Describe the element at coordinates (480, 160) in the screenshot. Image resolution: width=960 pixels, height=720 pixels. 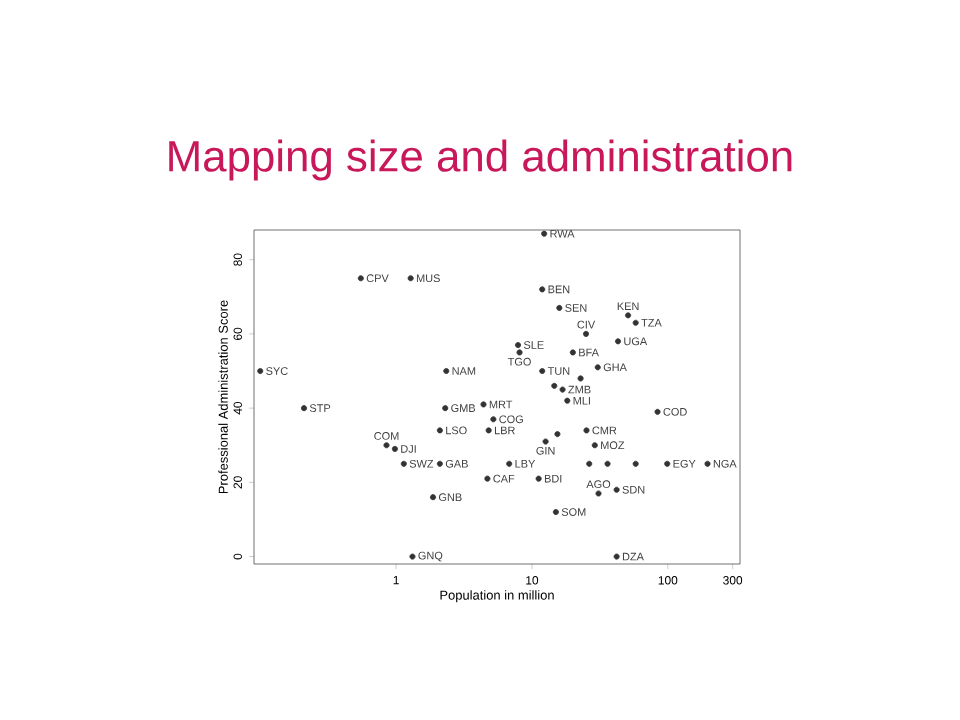
I see `chart-title: Mapping size and administration` at that location.